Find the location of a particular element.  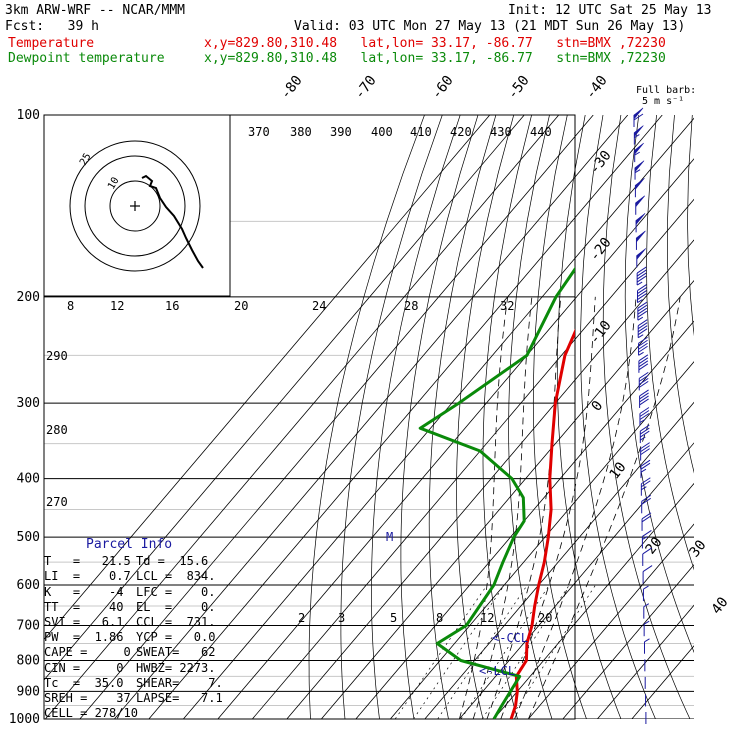

parcel-info-row: TT = 40 EL = 0. is located at coordinates (140, 607).